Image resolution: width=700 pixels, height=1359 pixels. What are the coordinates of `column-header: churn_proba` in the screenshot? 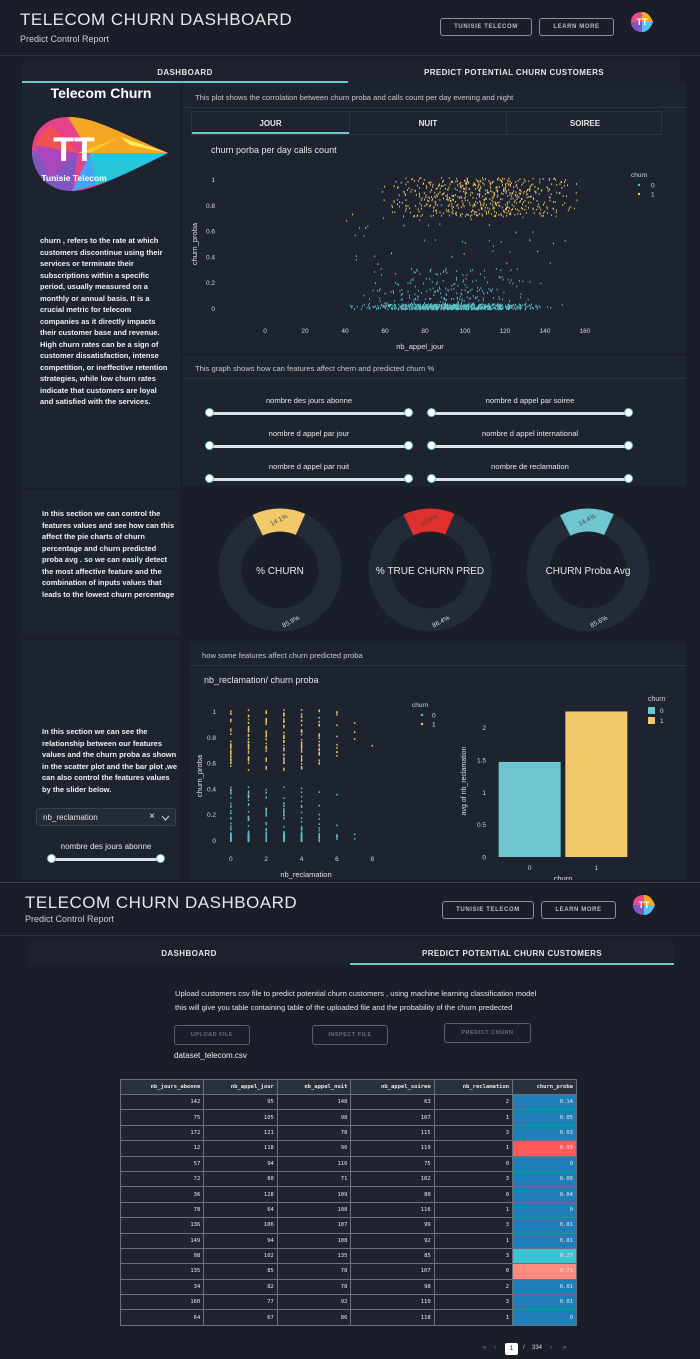 It's located at (544, 1087).